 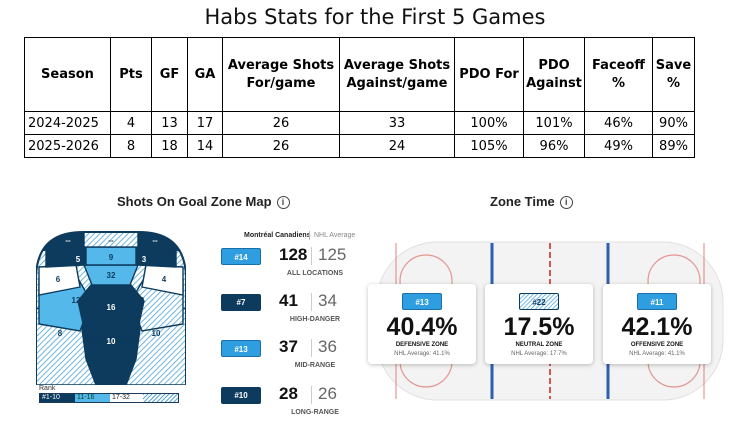 I want to click on col-header: PDO Against, so click(x=554, y=74).